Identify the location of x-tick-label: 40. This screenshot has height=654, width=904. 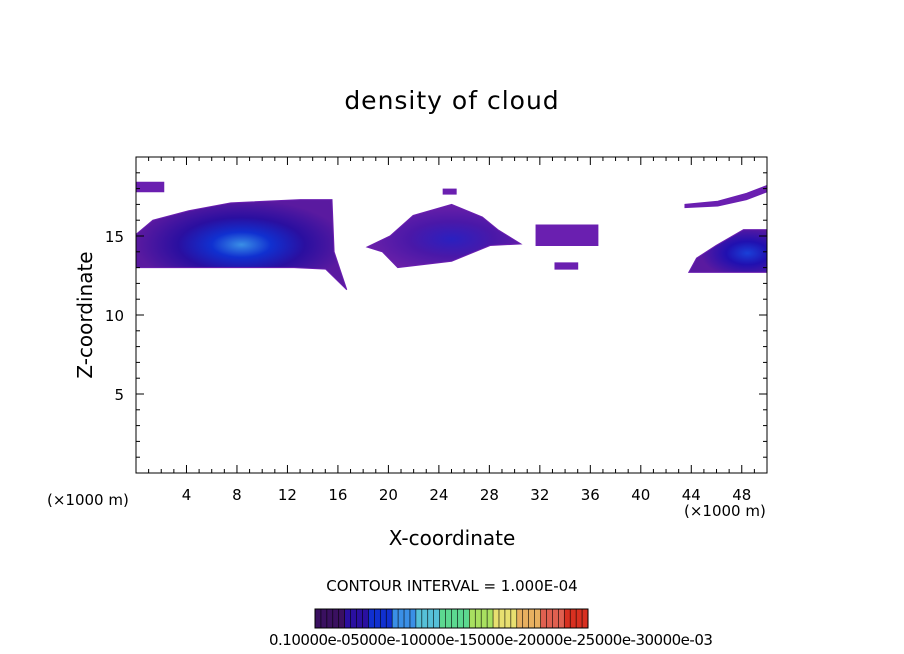
(640, 495).